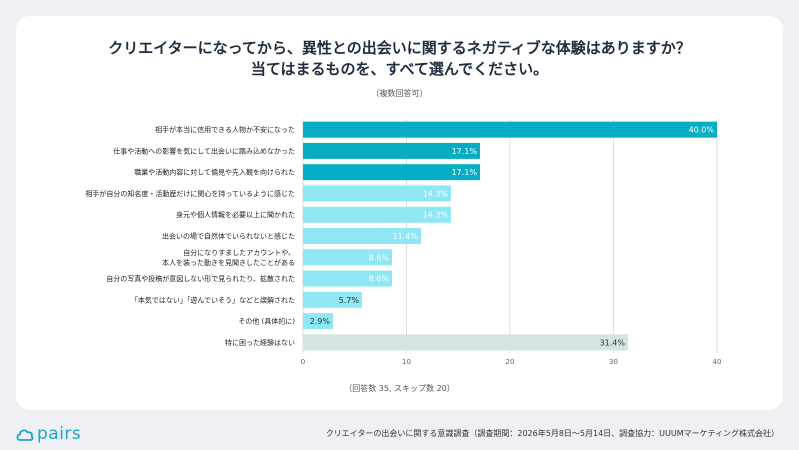 The height and width of the screenshot is (450, 799). I want to click on data-label: 31.4%, so click(613, 342).